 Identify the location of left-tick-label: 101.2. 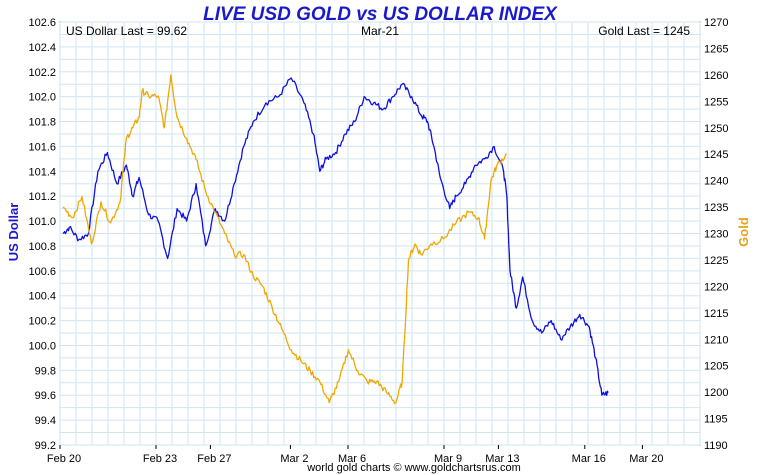
(42, 197).